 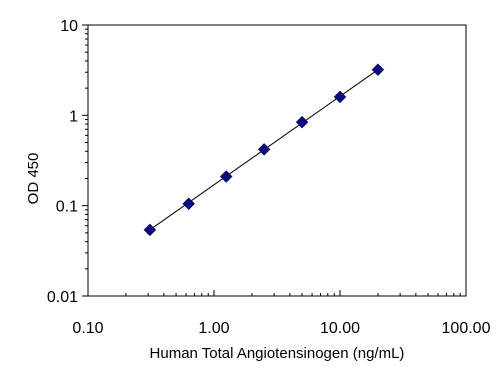 What do you see at coordinates (67, 207) in the screenshot?
I see `y-tick-label: 0.1` at bounding box center [67, 207].